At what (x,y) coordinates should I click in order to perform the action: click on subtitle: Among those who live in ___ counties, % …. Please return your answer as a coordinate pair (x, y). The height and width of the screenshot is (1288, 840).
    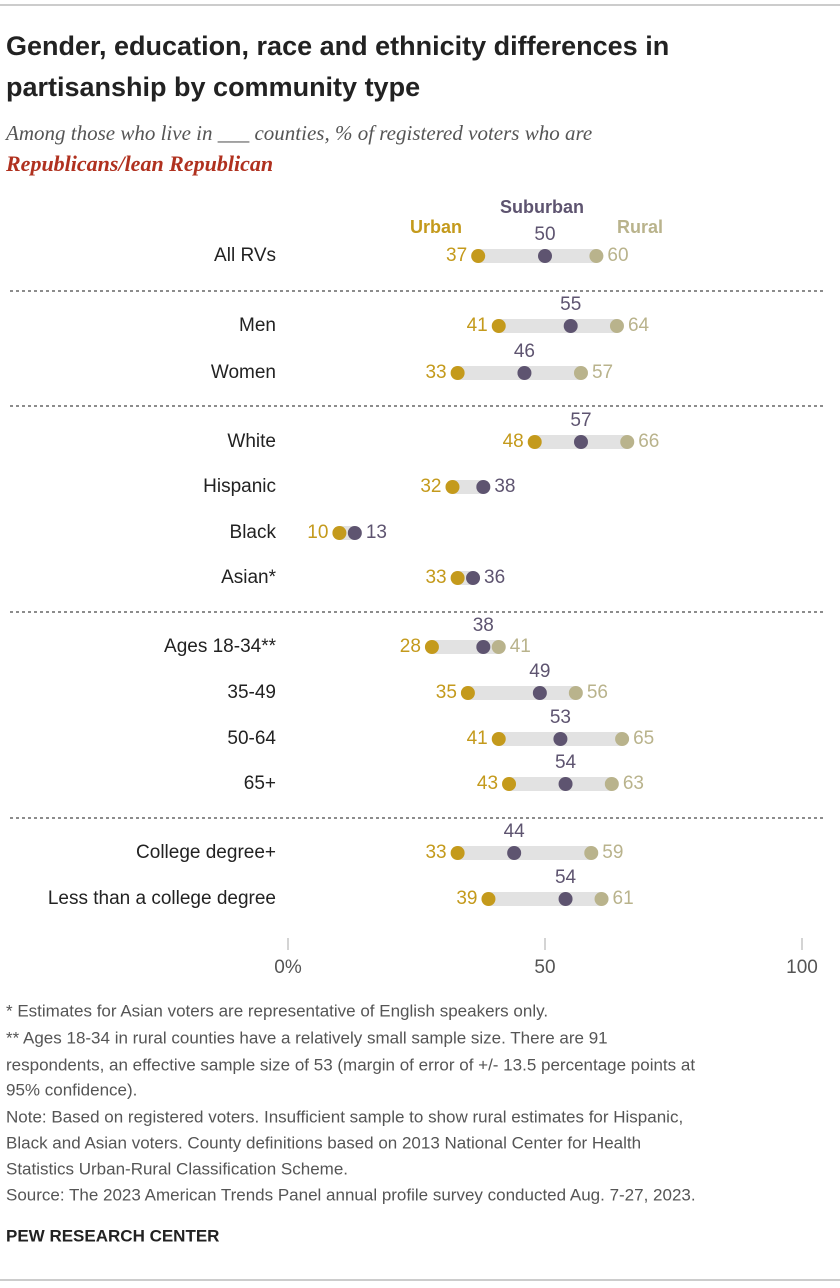
    Looking at the image, I should click on (298, 133).